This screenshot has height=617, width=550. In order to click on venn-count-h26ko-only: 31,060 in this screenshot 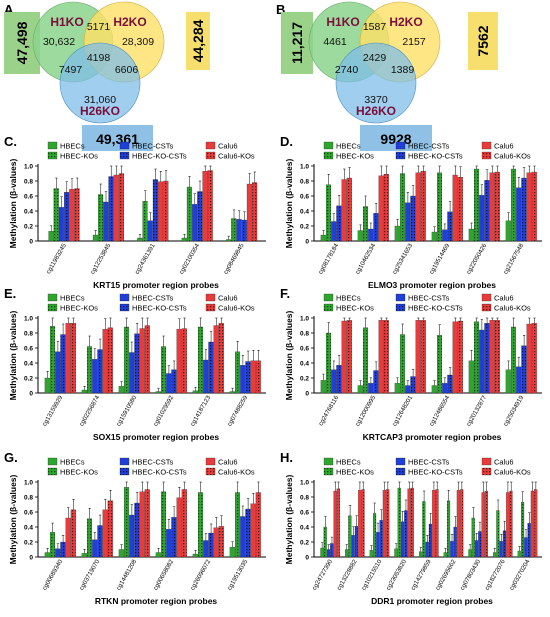, I will do `click(100, 100)`.